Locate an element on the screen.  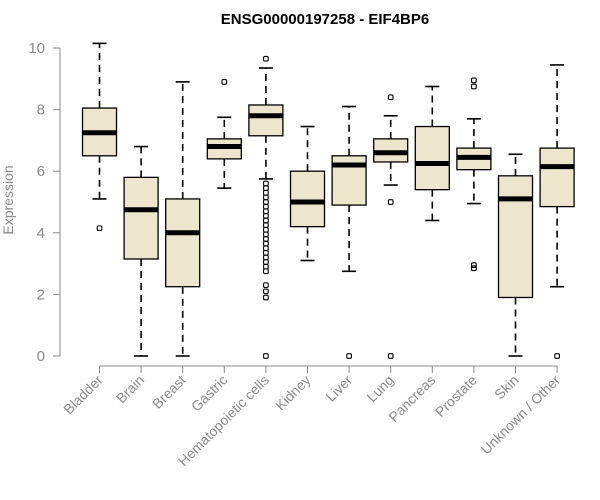
box-gastric is located at coordinates (224, 134).